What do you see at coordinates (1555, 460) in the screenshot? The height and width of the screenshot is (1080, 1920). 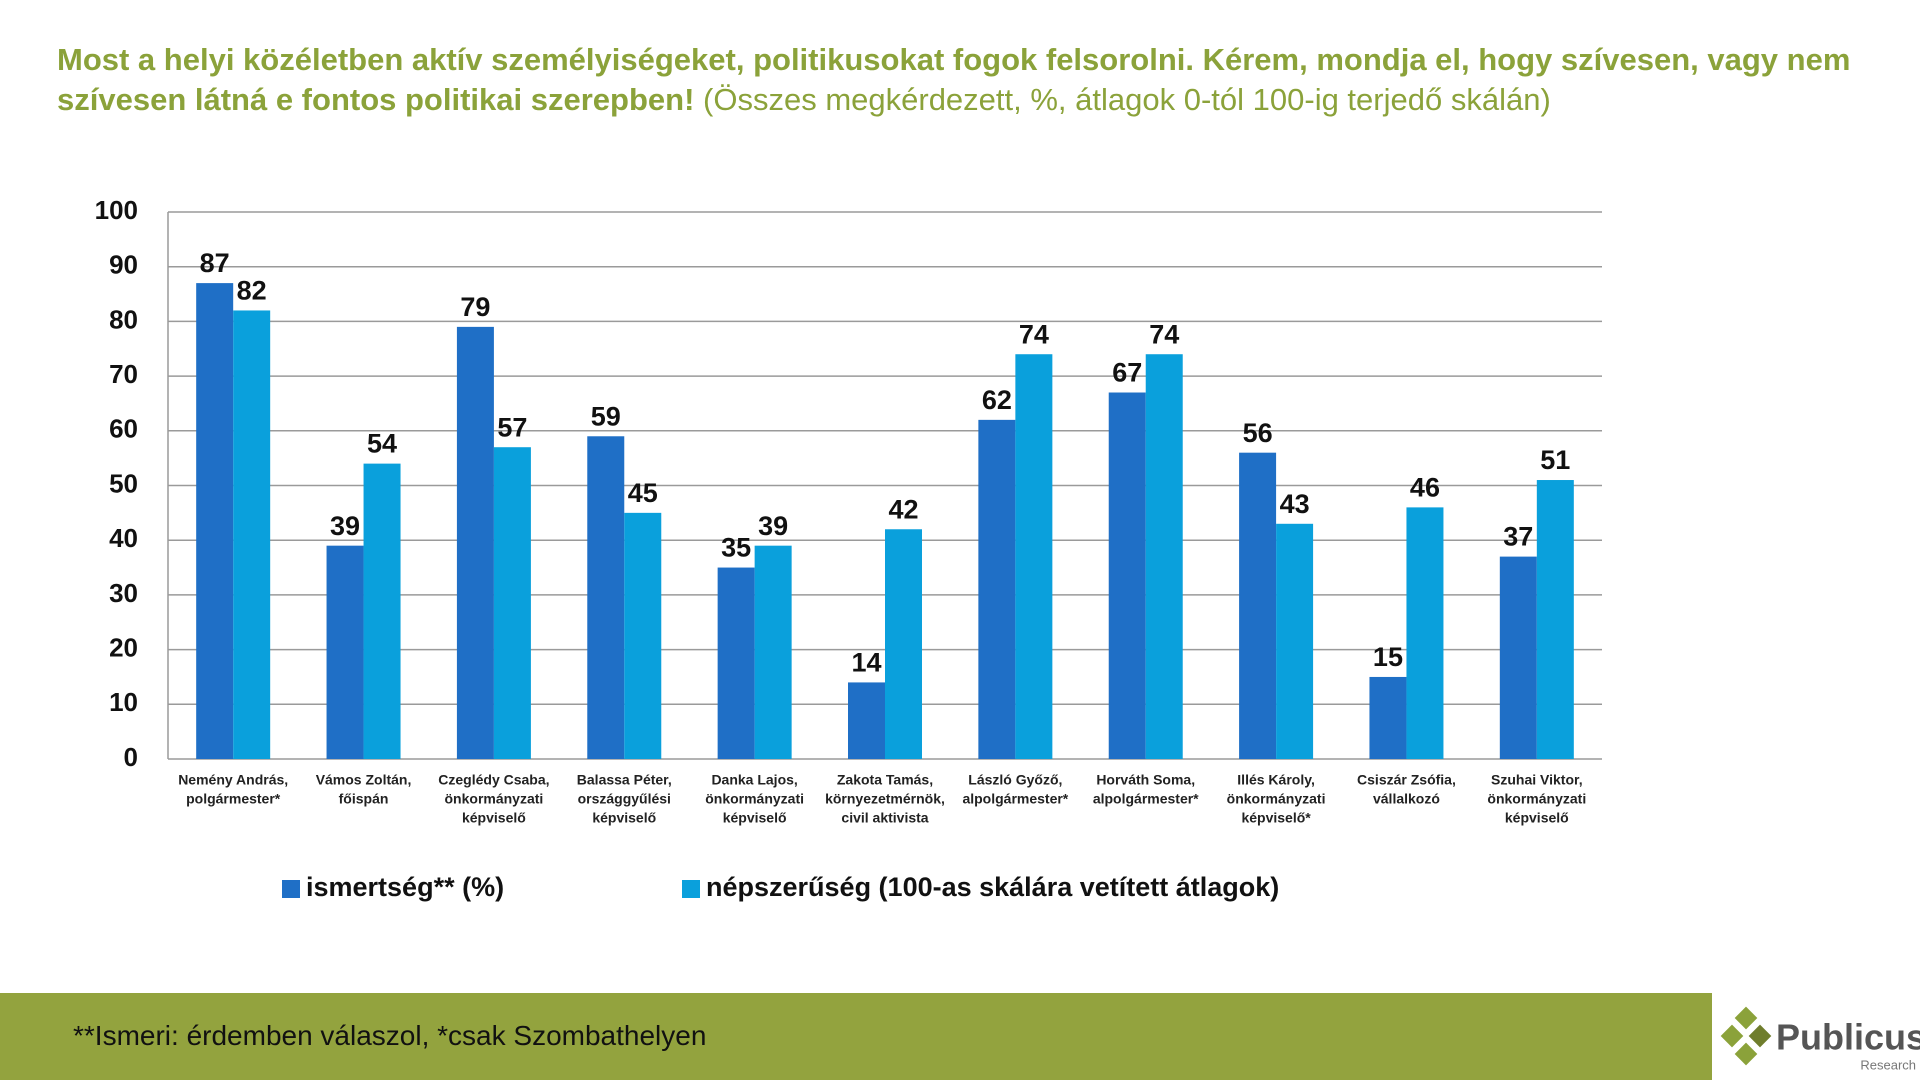 I see `data-label: 51` at bounding box center [1555, 460].